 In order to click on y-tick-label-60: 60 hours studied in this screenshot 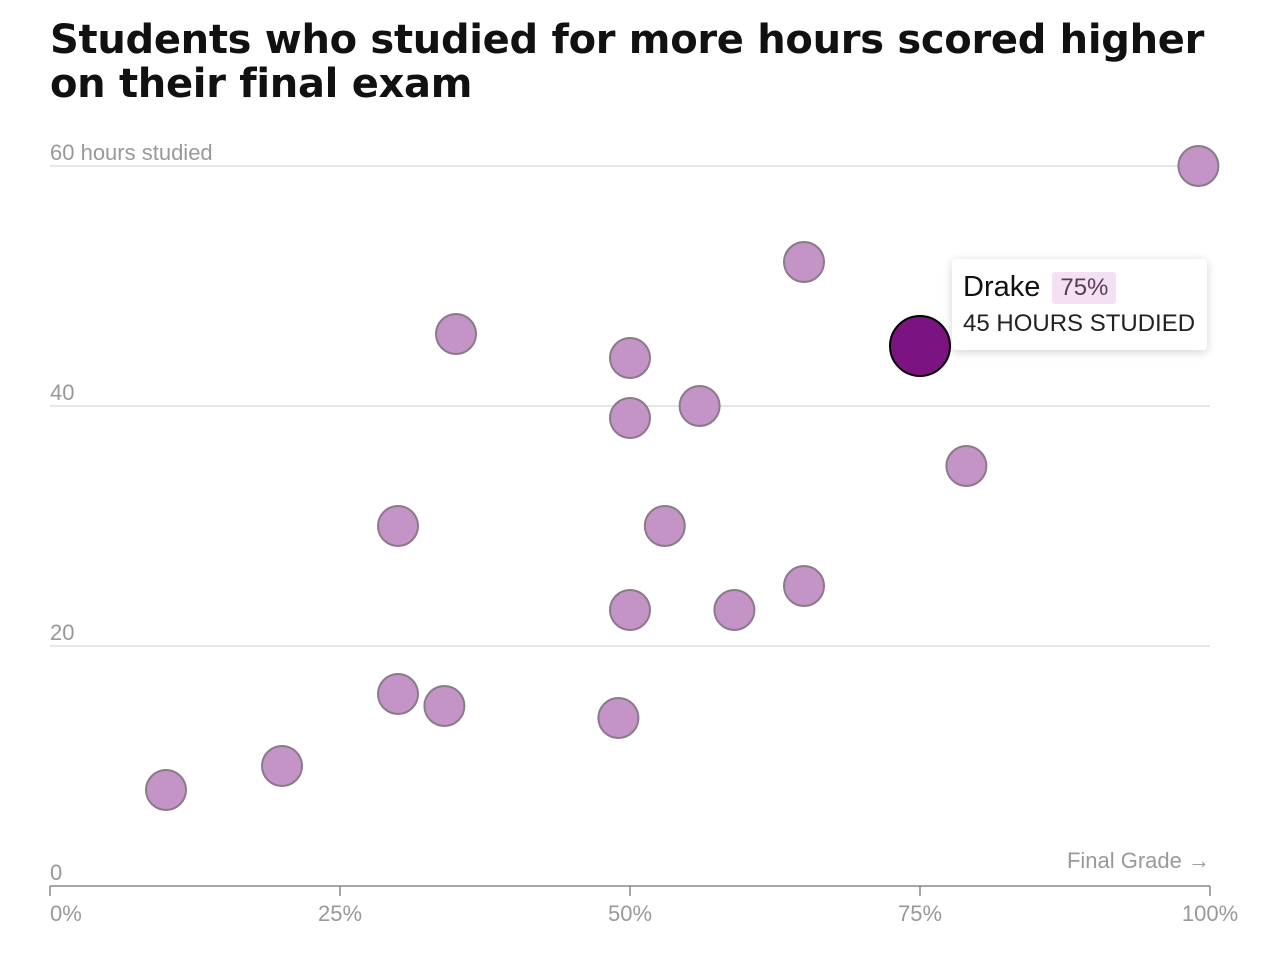, I will do `click(131, 152)`.